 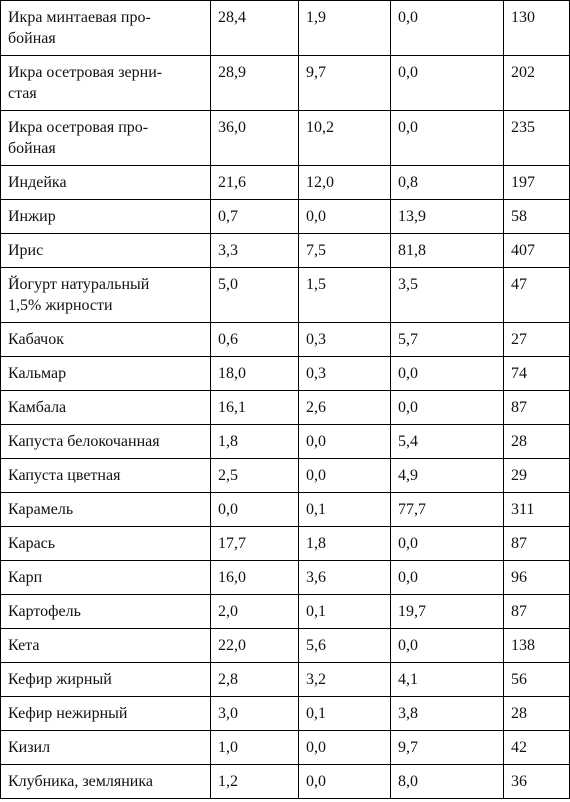 I want to click on nutrient-value: 197, so click(x=536, y=182).